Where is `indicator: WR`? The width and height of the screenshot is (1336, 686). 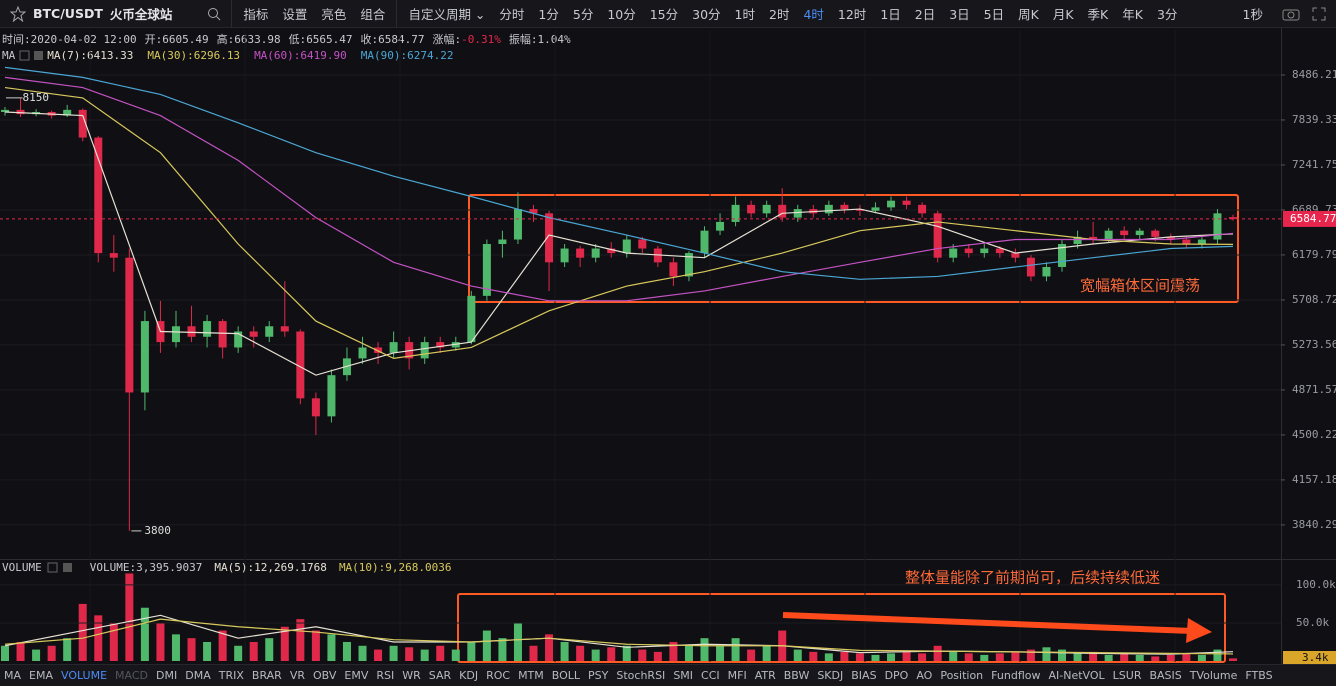 indicator: WR is located at coordinates (411, 675).